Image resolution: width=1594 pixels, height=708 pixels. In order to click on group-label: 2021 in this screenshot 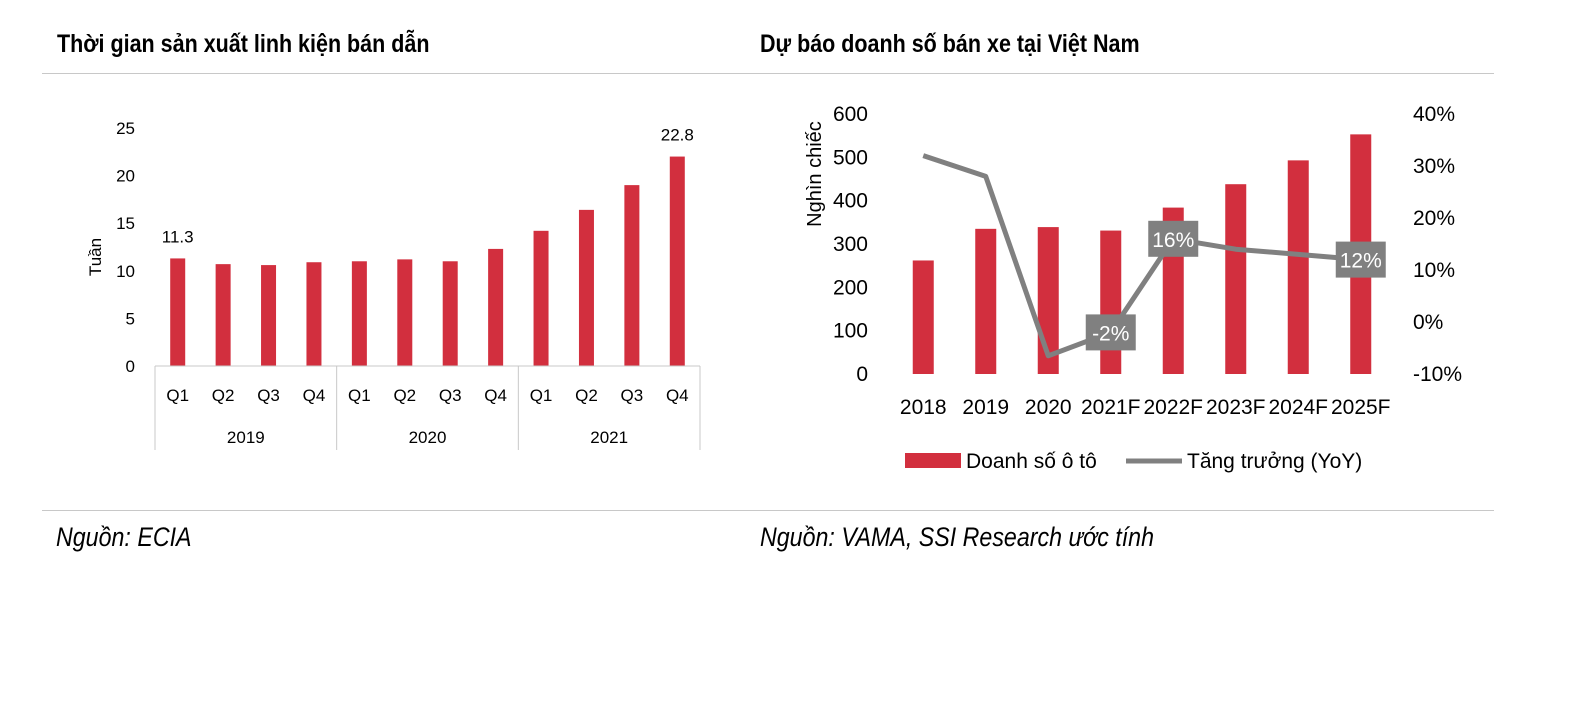, I will do `click(609, 437)`.